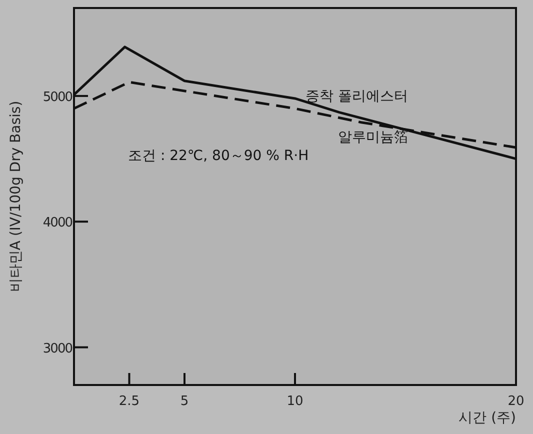 This screenshot has width=533, height=434. Describe the element at coordinates (57, 223) in the screenshot. I see `y-tick-label: 4000` at that location.